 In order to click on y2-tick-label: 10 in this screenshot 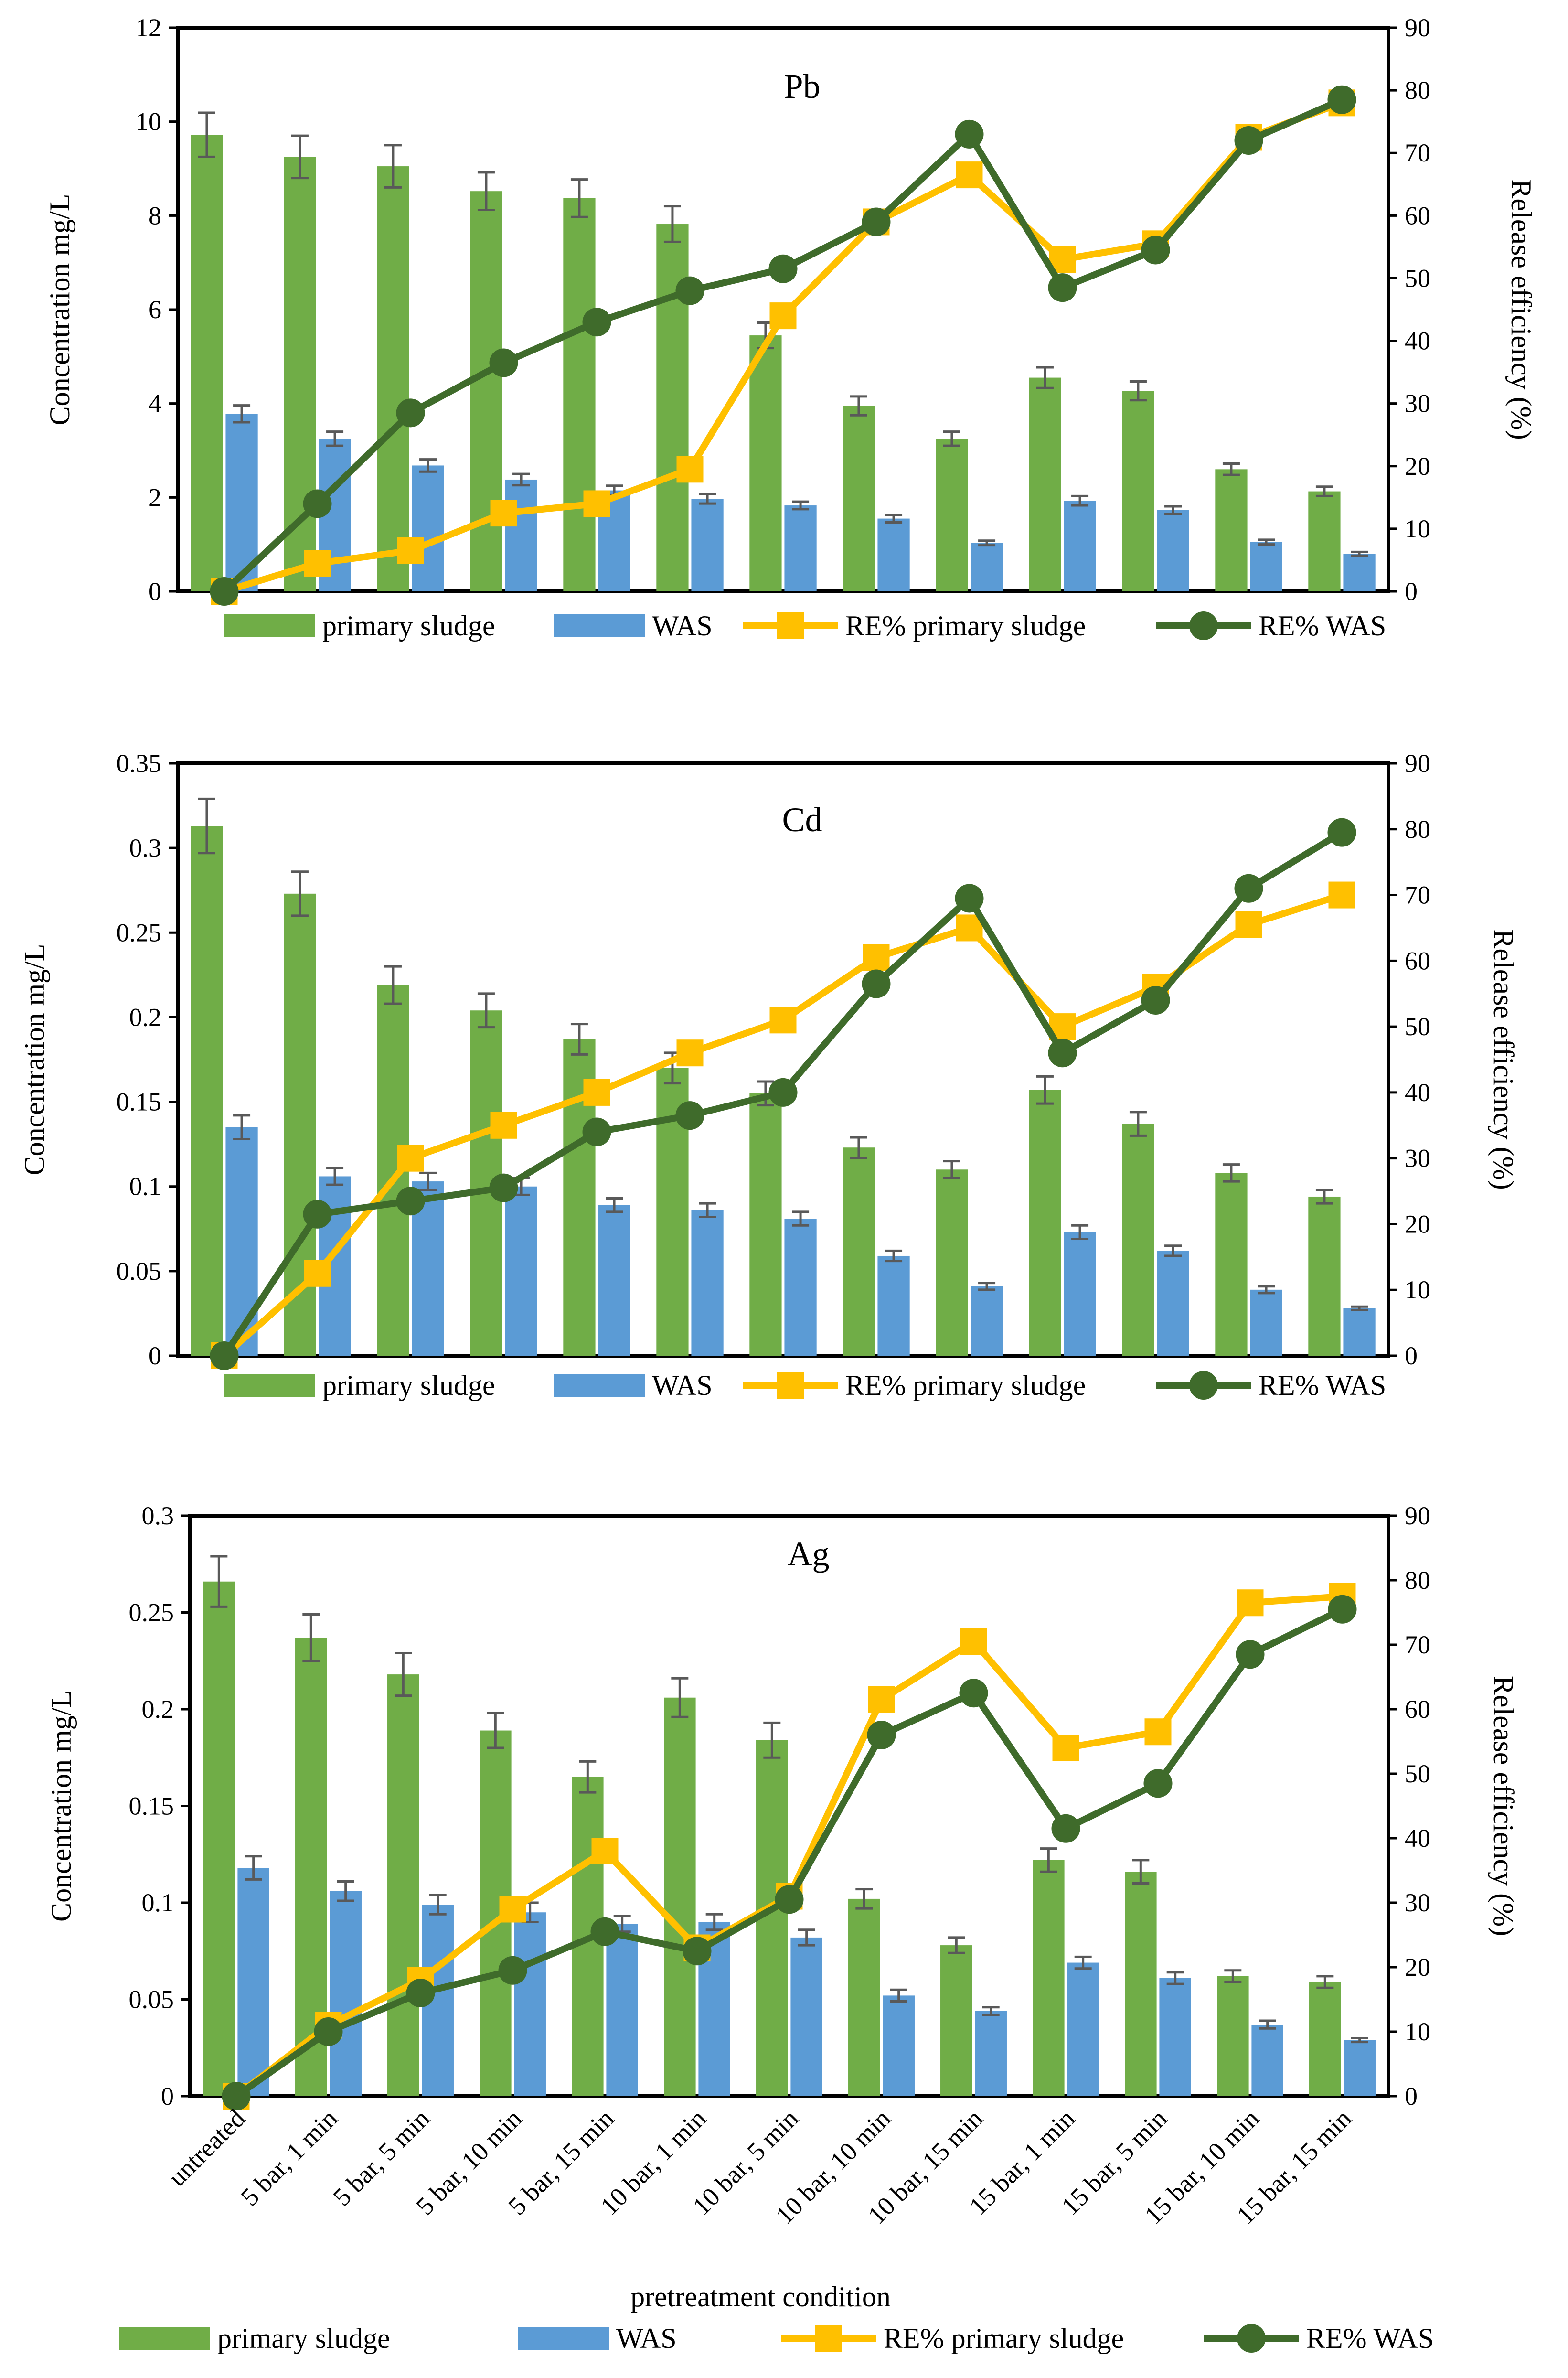, I will do `click(1417, 1289)`.